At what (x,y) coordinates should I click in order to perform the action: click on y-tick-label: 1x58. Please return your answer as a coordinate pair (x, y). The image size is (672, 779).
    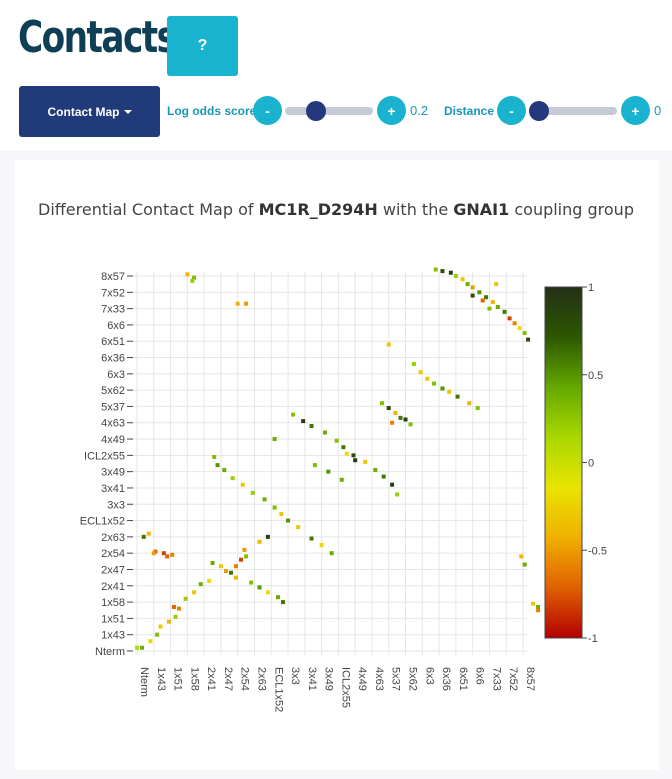
    Looking at the image, I should click on (113, 603).